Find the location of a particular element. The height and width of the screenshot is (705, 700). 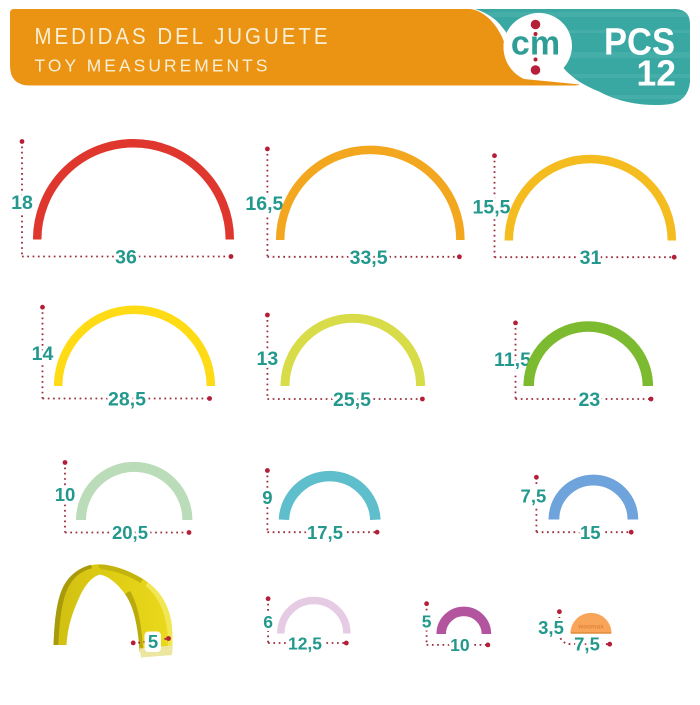

svg-text: 33,5 is located at coordinates (369, 258).